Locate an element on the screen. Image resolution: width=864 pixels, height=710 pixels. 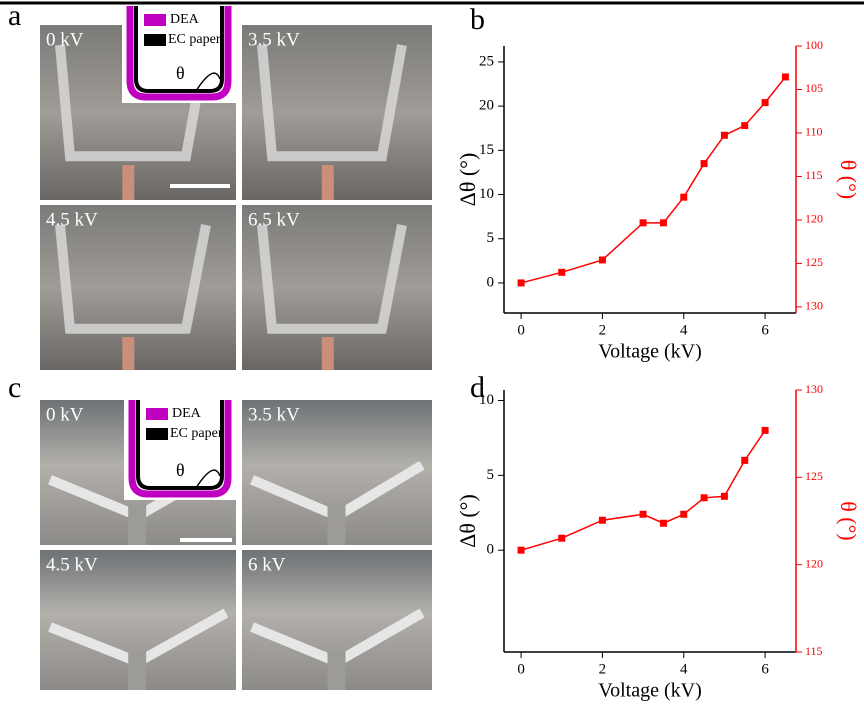
panel-label: a is located at coordinates (14, 16).